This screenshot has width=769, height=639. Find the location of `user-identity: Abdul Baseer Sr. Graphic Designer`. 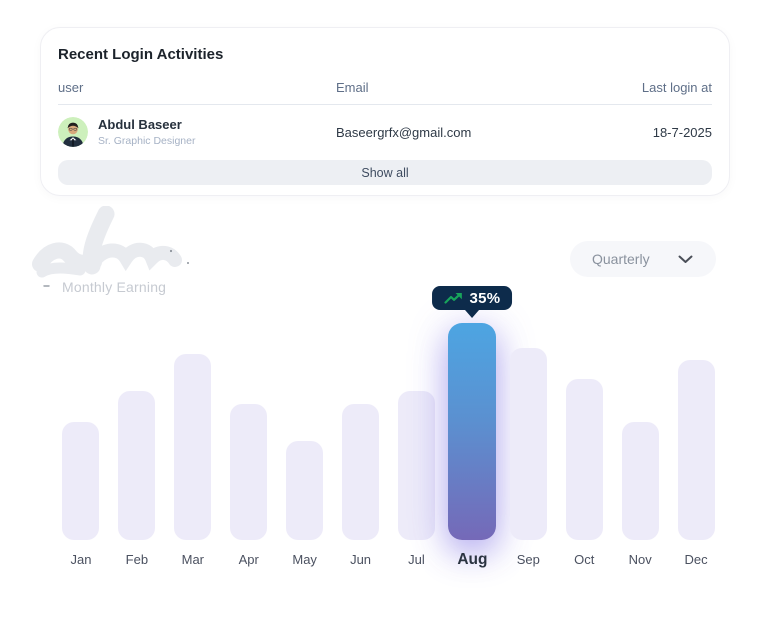

user-identity: Abdul Baseer Sr. Graphic Designer is located at coordinates (146, 132).